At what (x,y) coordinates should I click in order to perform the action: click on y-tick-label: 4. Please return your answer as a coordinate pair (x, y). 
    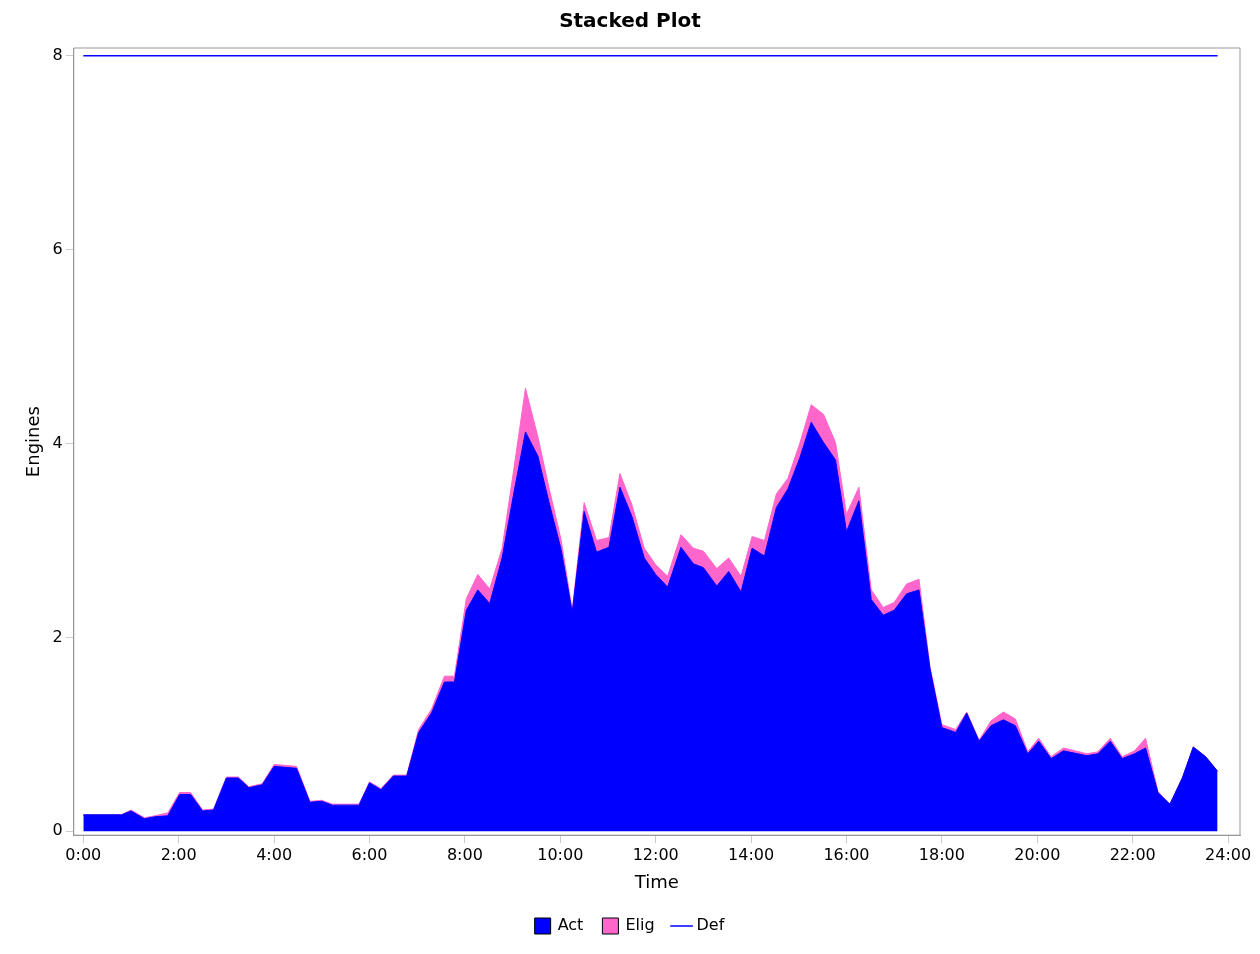
    Looking at the image, I should click on (57, 442).